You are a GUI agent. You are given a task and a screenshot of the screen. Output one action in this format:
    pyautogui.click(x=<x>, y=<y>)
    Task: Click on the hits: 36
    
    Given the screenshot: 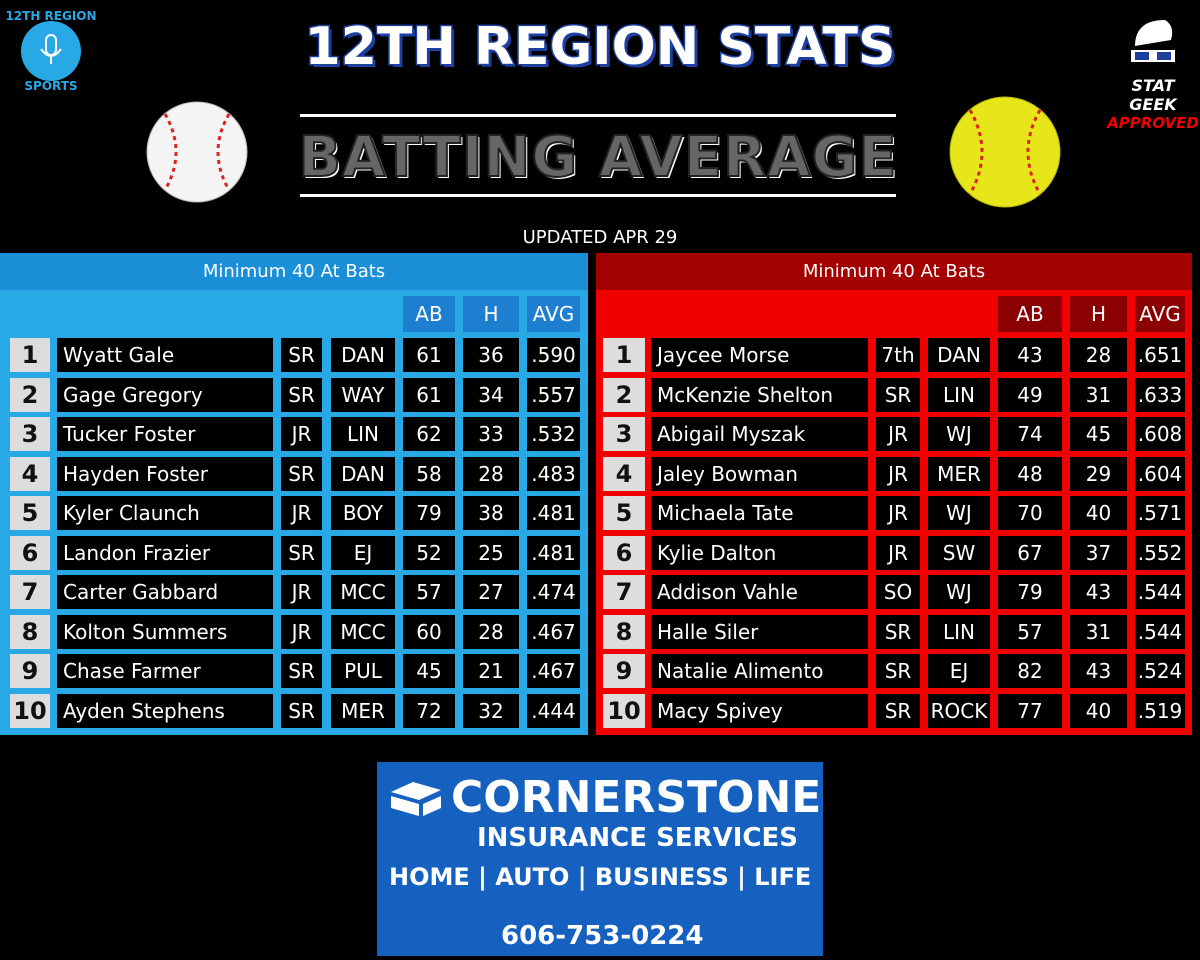 What is the action you would take?
    pyautogui.click(x=491, y=355)
    